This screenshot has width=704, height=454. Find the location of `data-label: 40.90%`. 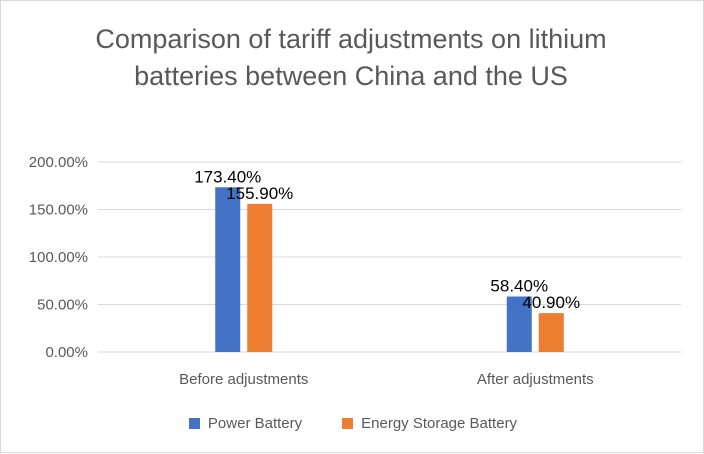

data-label: 40.90% is located at coordinates (551, 302).